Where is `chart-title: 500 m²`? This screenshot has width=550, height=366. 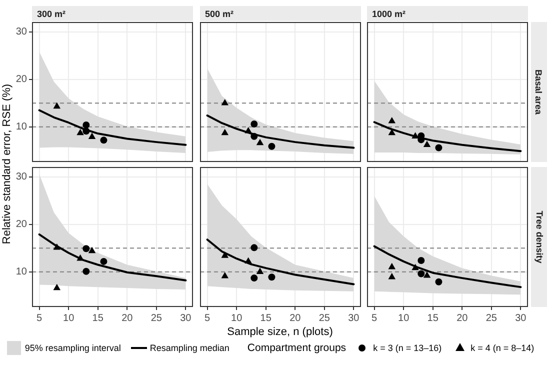 chart-title: 500 m² is located at coordinates (280, 13).